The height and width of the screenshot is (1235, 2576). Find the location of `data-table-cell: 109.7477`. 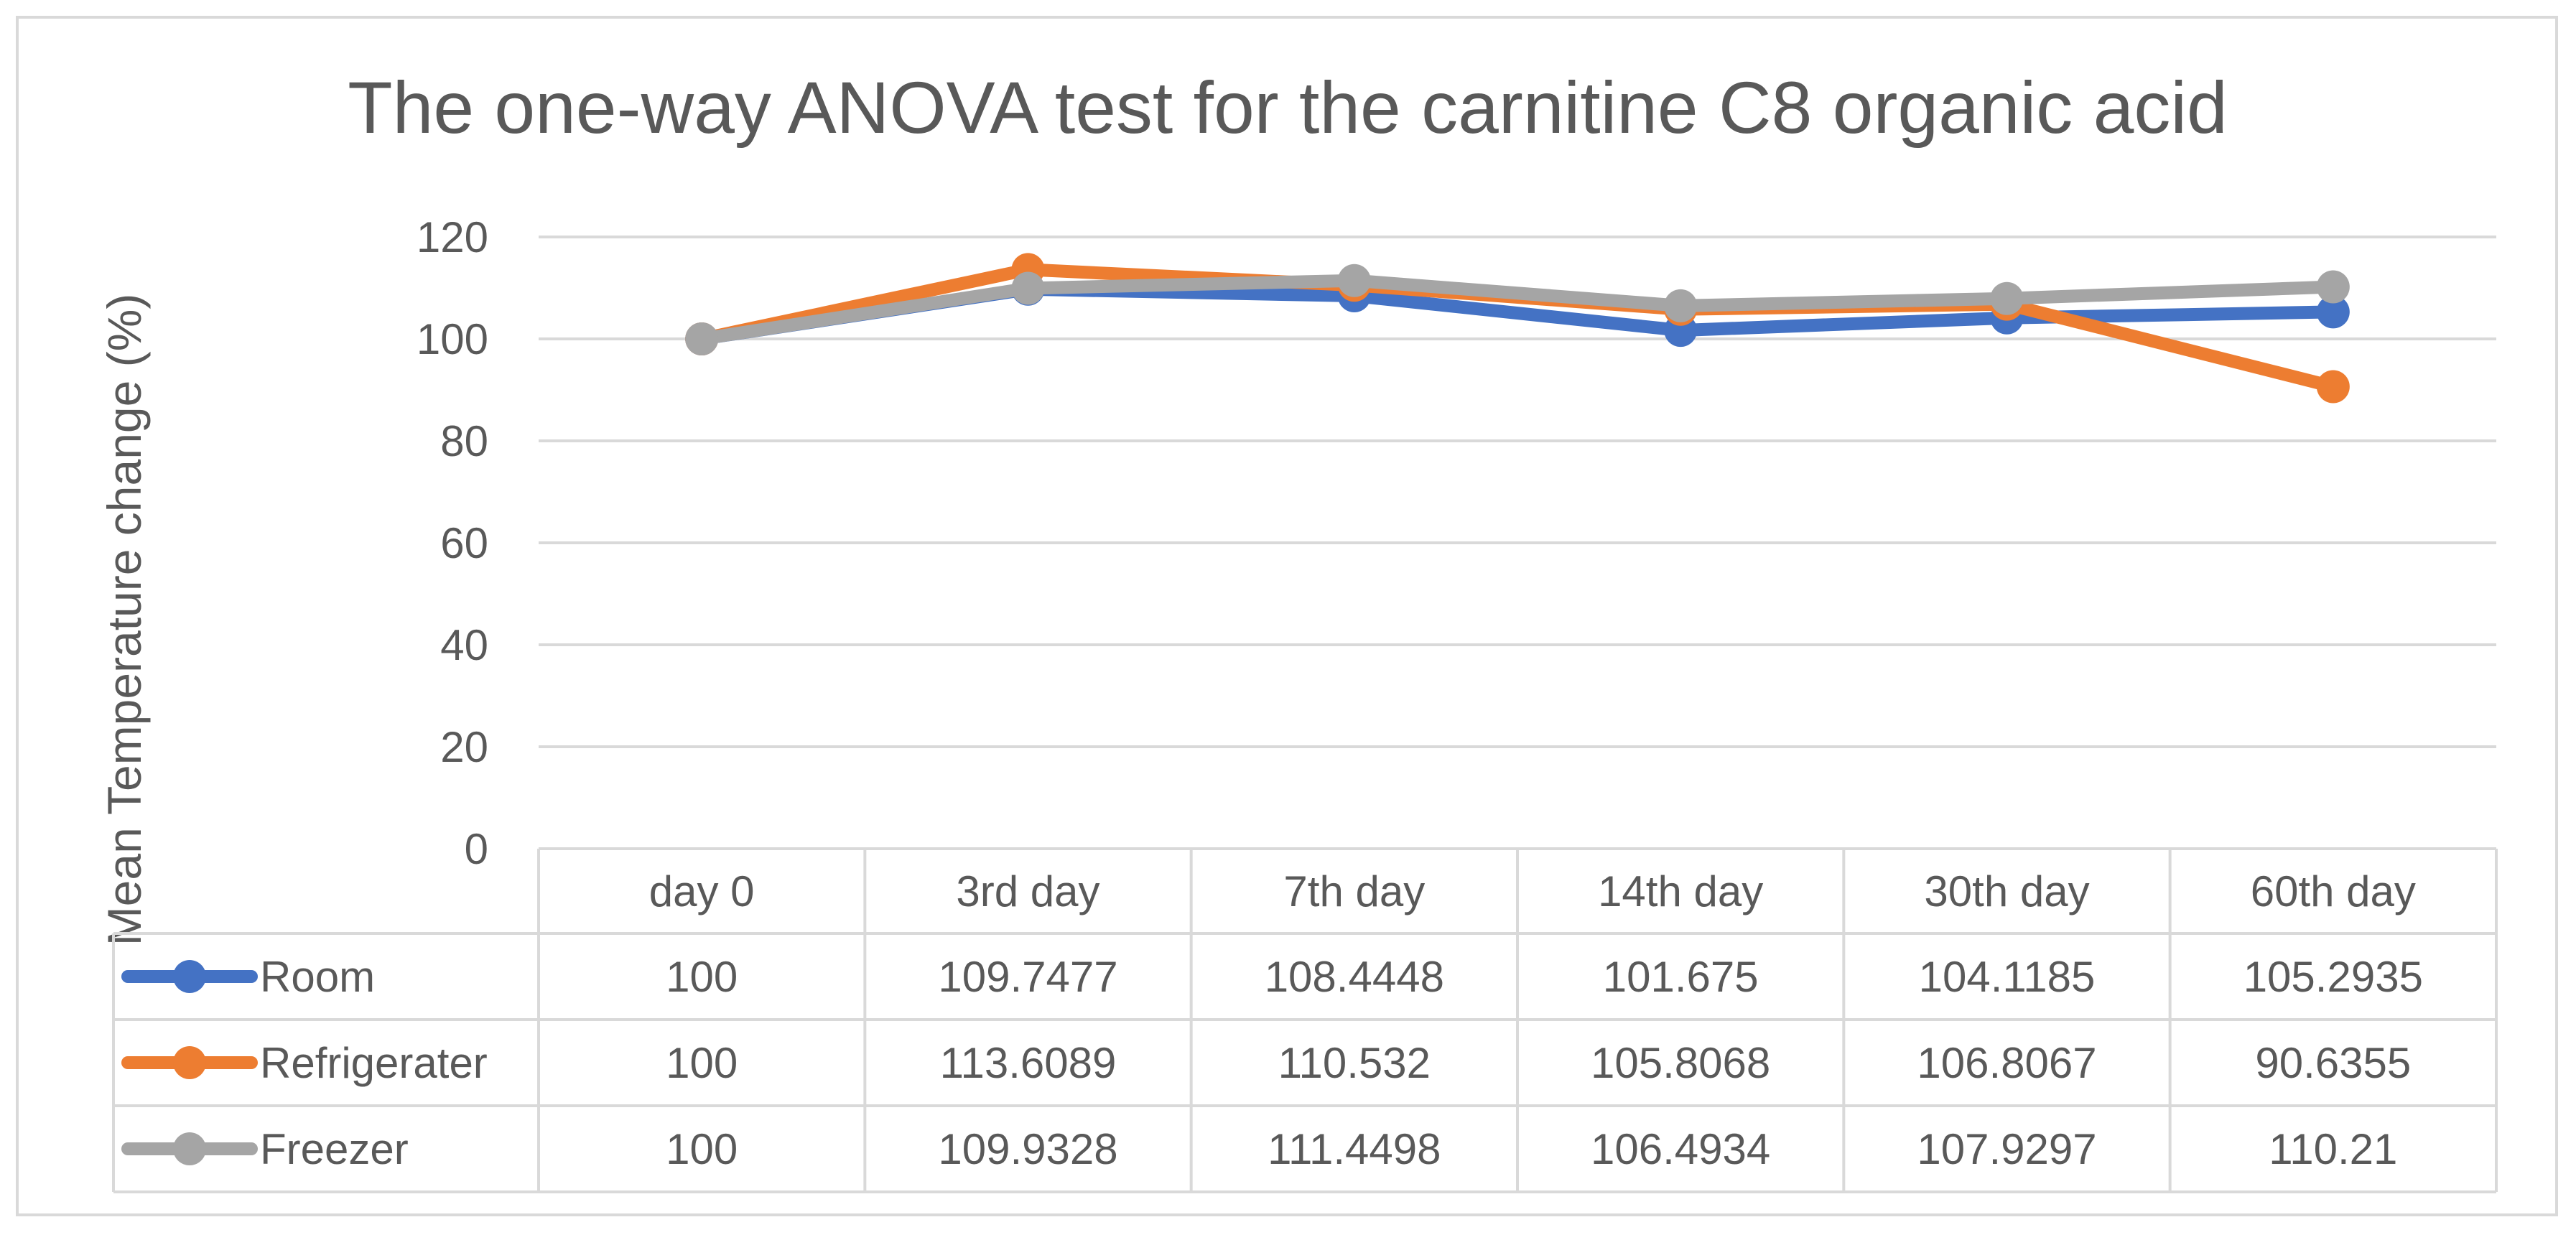

data-table-cell: 109.7477 is located at coordinates (1027, 977).